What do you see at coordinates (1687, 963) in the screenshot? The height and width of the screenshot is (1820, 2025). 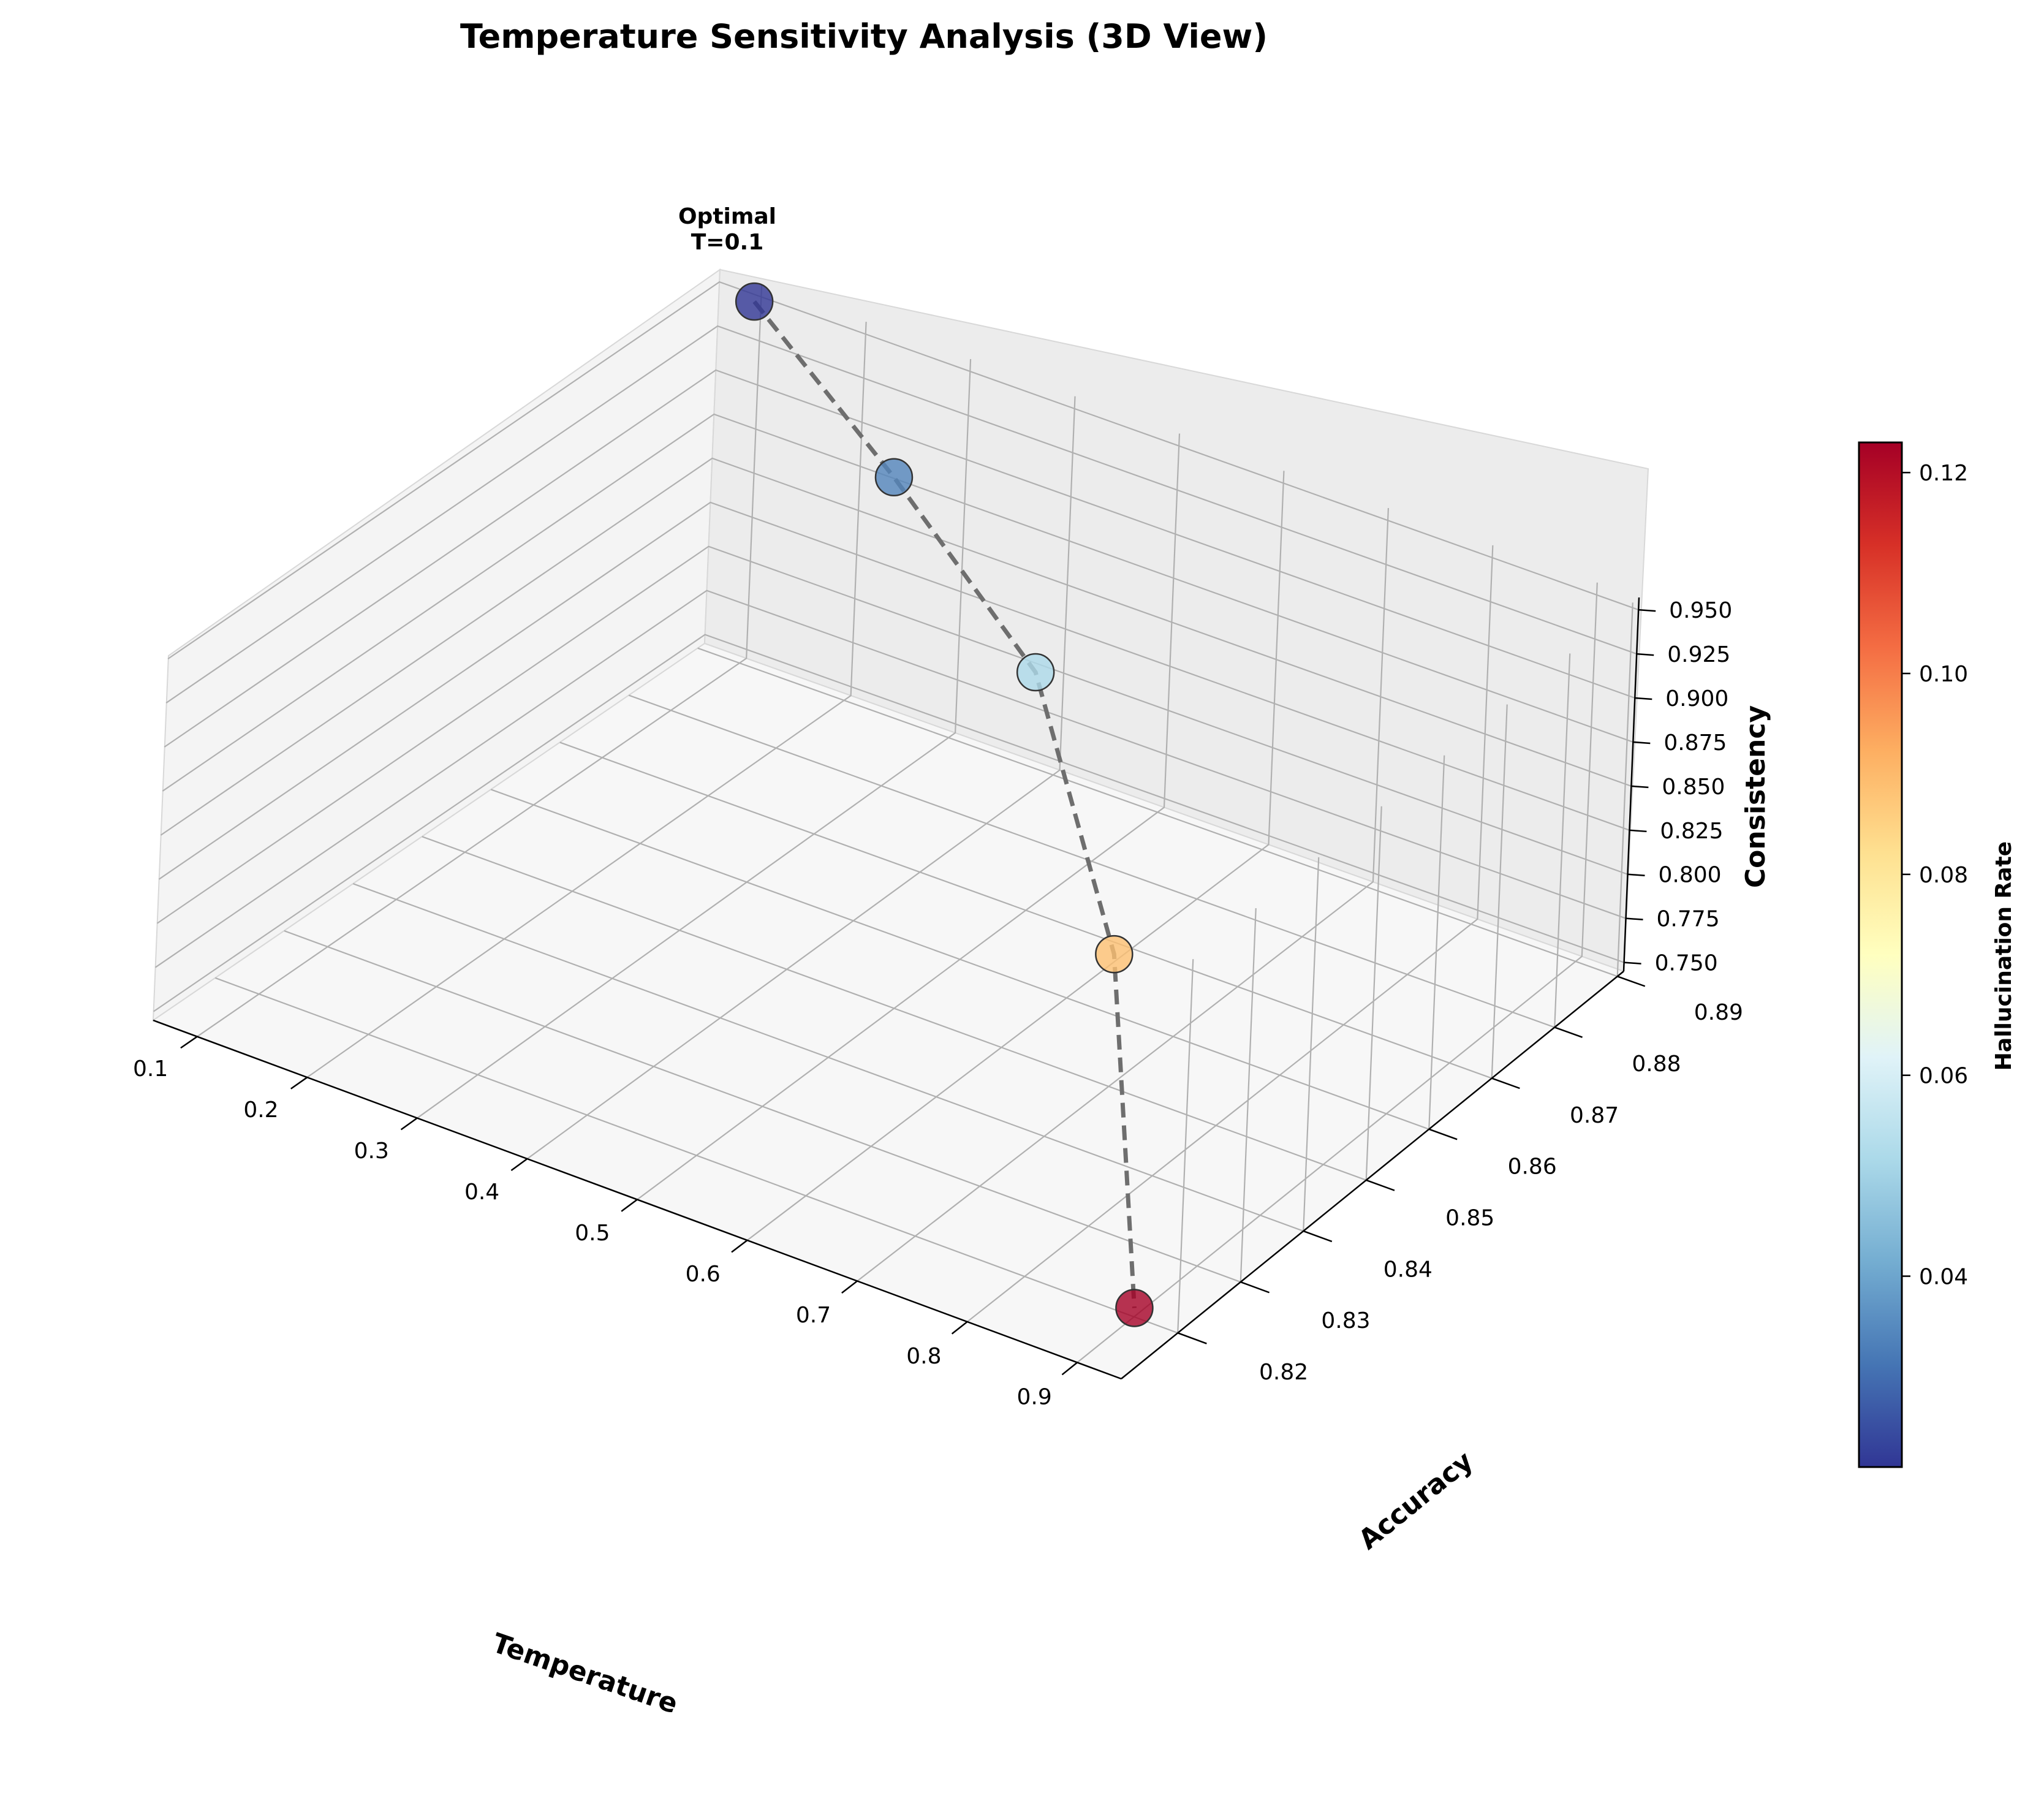 I see `z-tick-label: 0.750` at bounding box center [1687, 963].